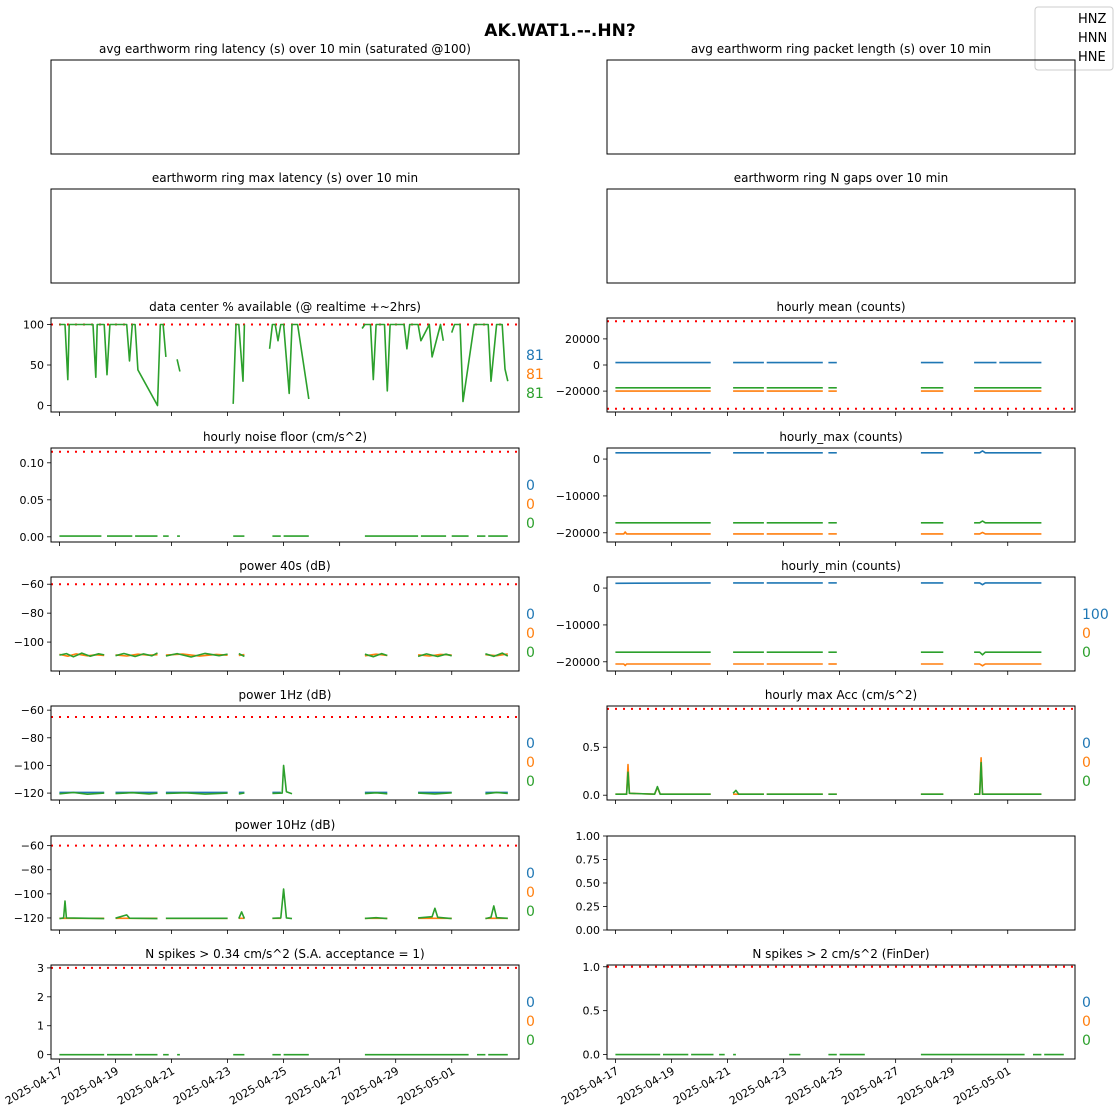  What do you see at coordinates (851, 746) in the screenshot?
I see `subplot-12: hourly max Acc (cm/s^2) 0.0 0.5 0 0 0` at bounding box center [851, 746].